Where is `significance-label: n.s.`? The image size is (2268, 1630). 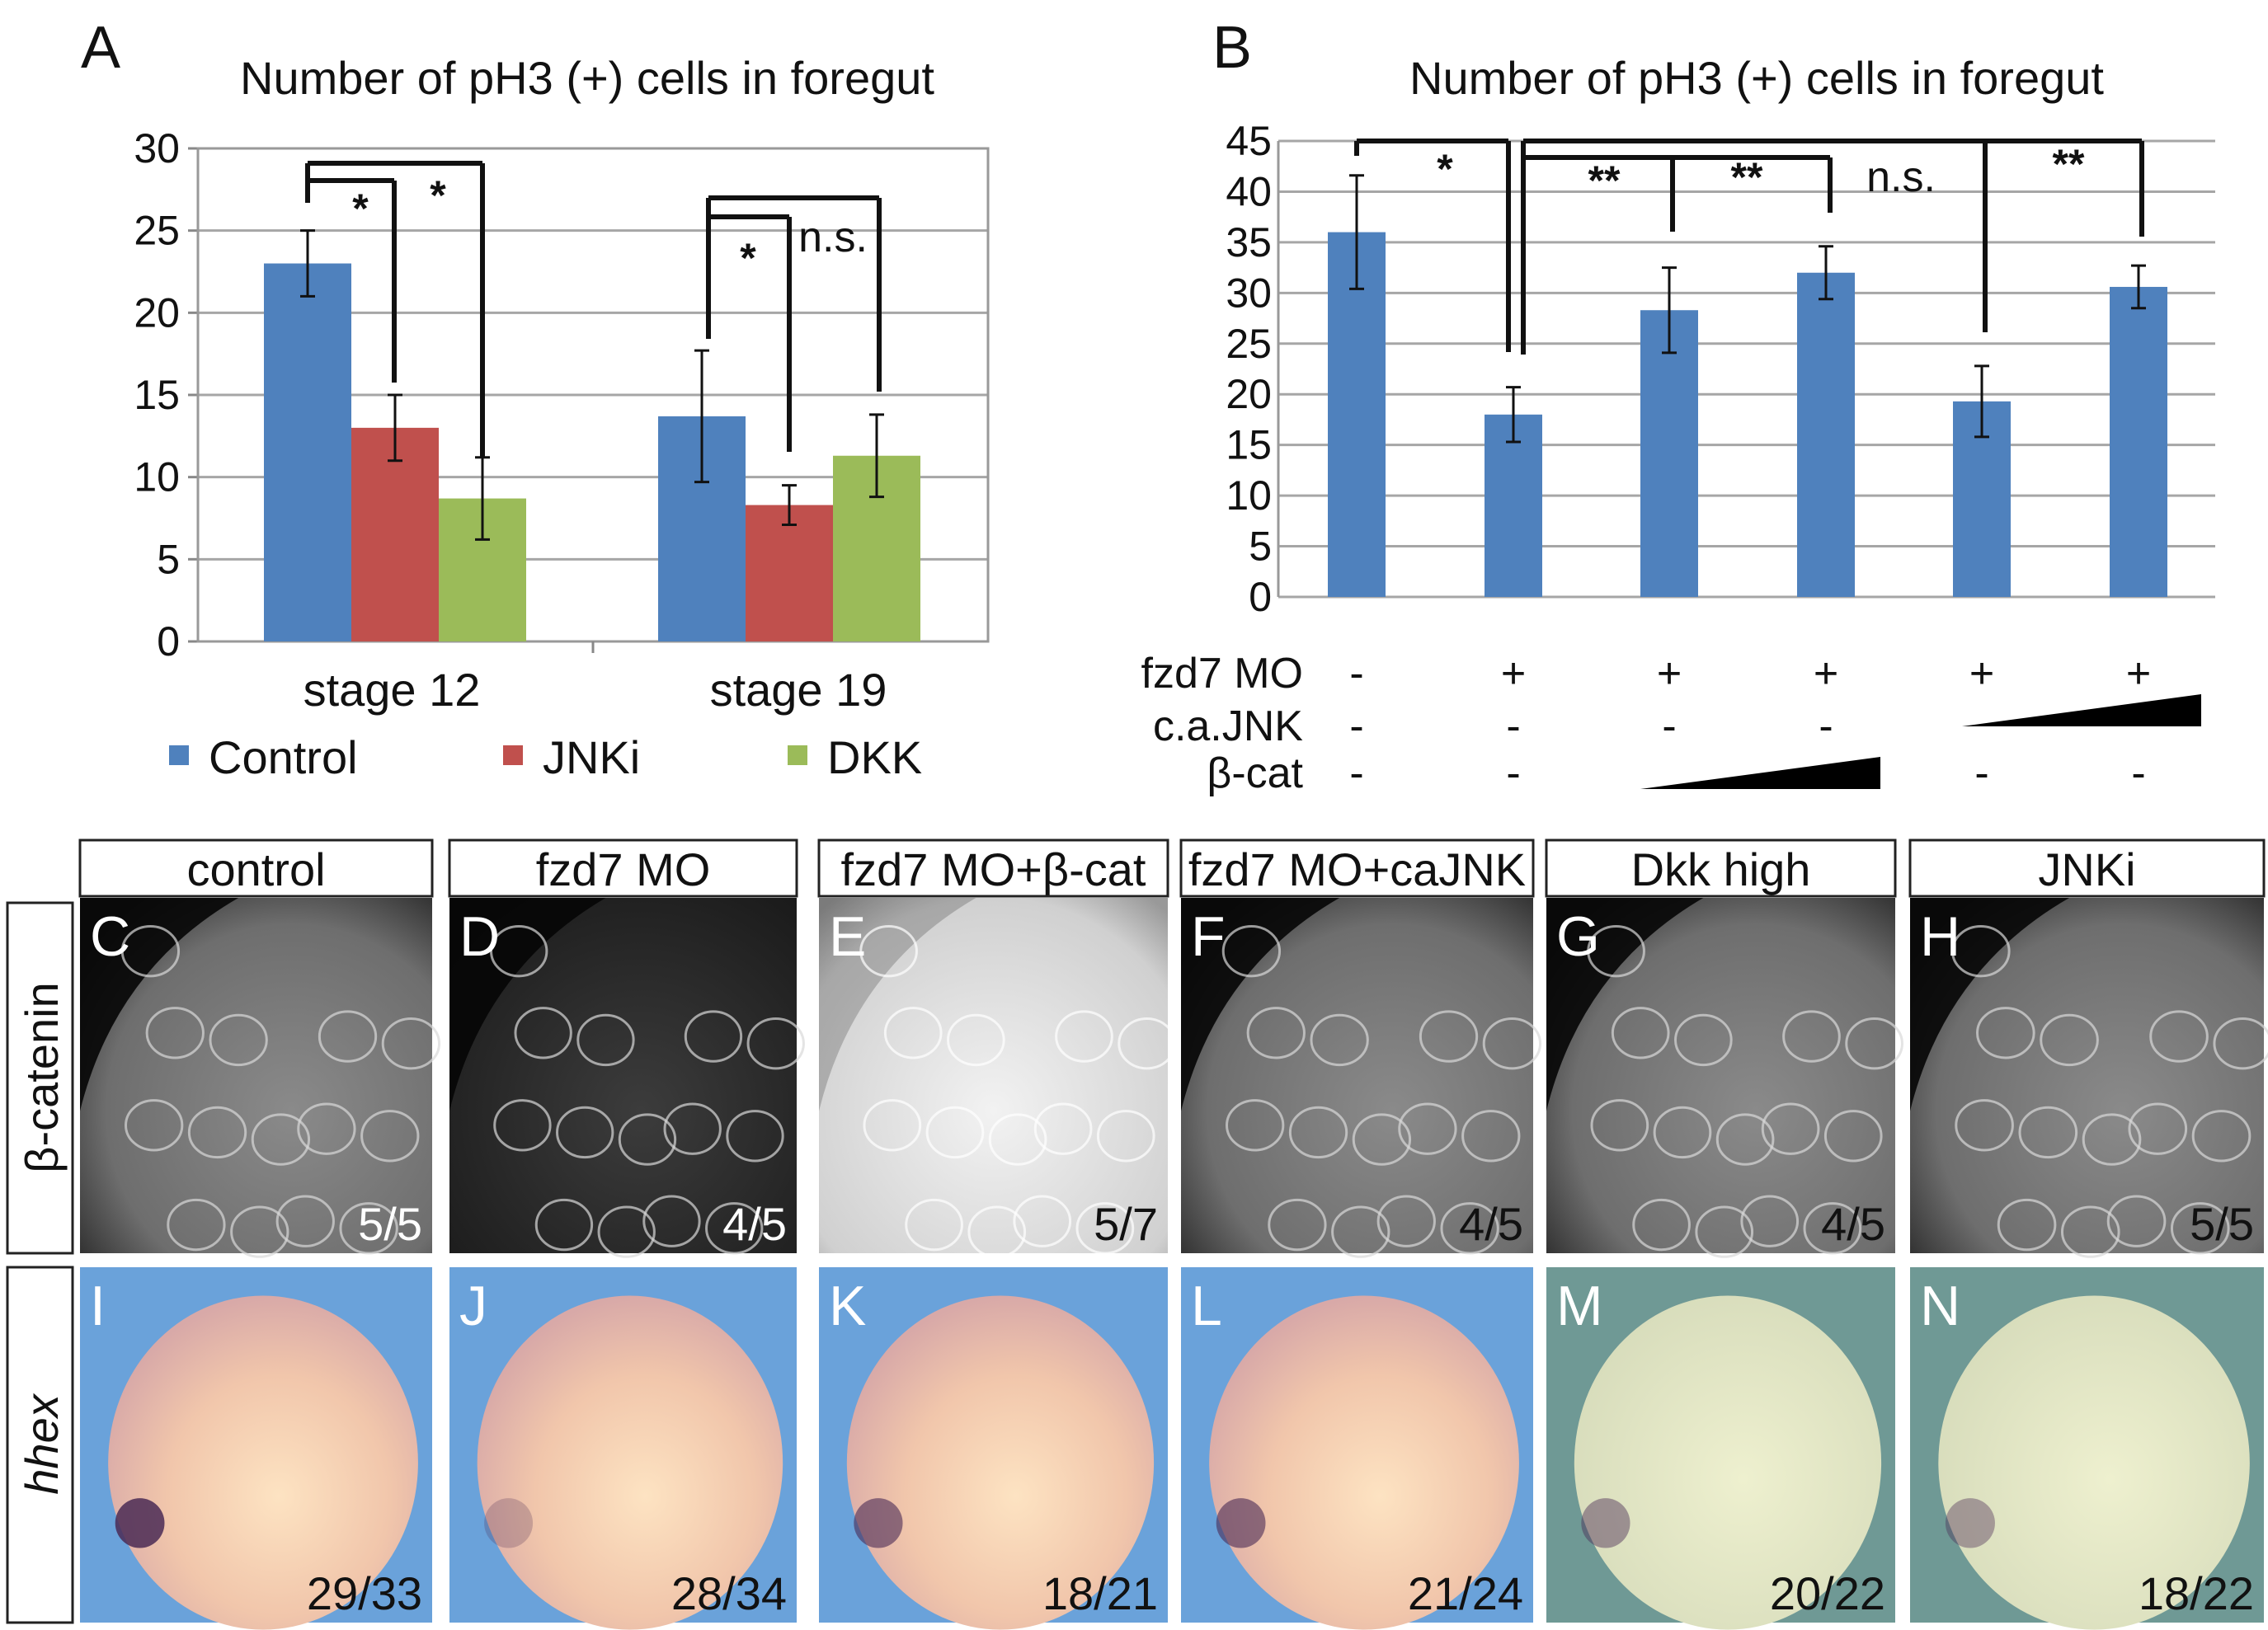 significance-label: n.s. is located at coordinates (833, 238).